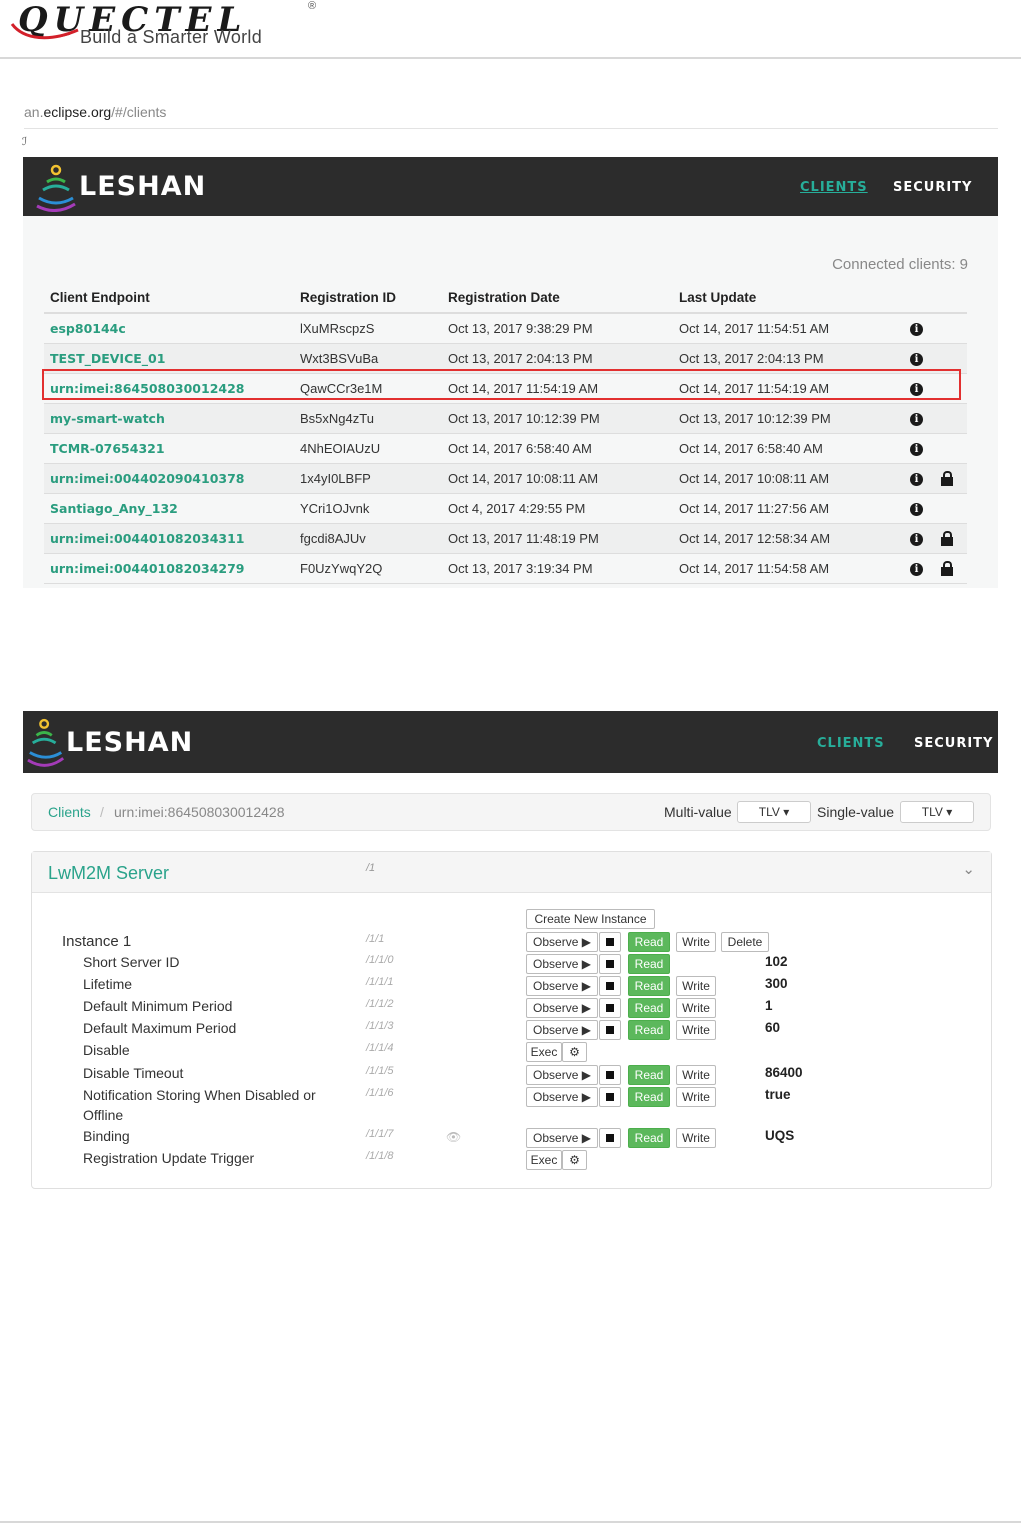 The image size is (1021, 1526). What do you see at coordinates (169, 448) in the screenshot?
I see `cell-endpoint: TCMR-07654321` at bounding box center [169, 448].